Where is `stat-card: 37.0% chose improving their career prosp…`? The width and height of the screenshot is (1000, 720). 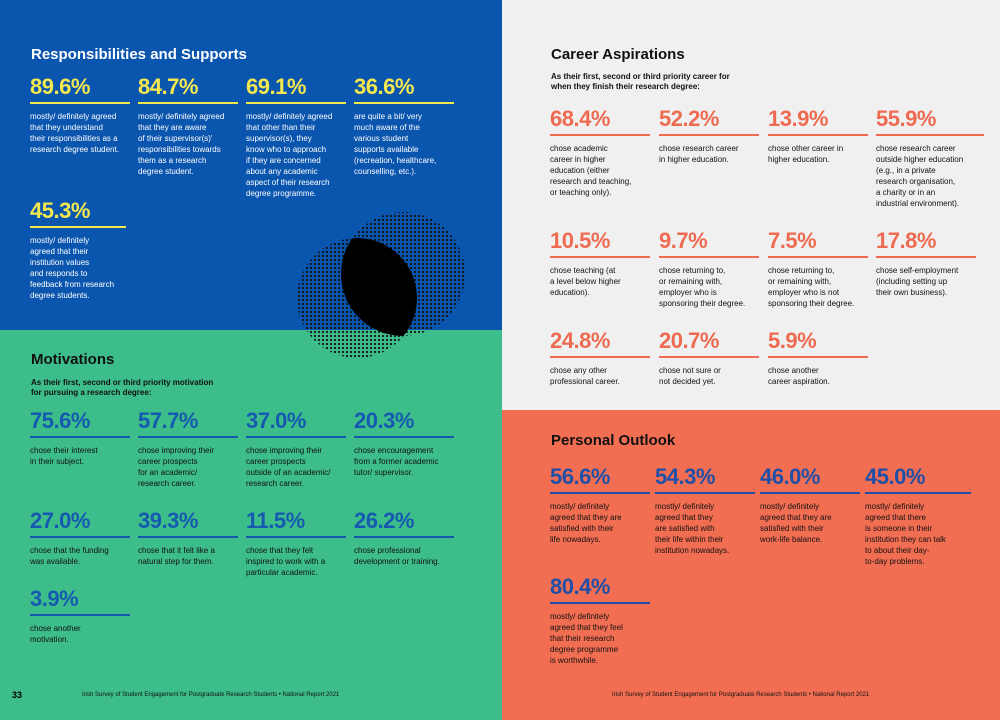
stat-card: 37.0% chose improving their career prosp… is located at coordinates (296, 448).